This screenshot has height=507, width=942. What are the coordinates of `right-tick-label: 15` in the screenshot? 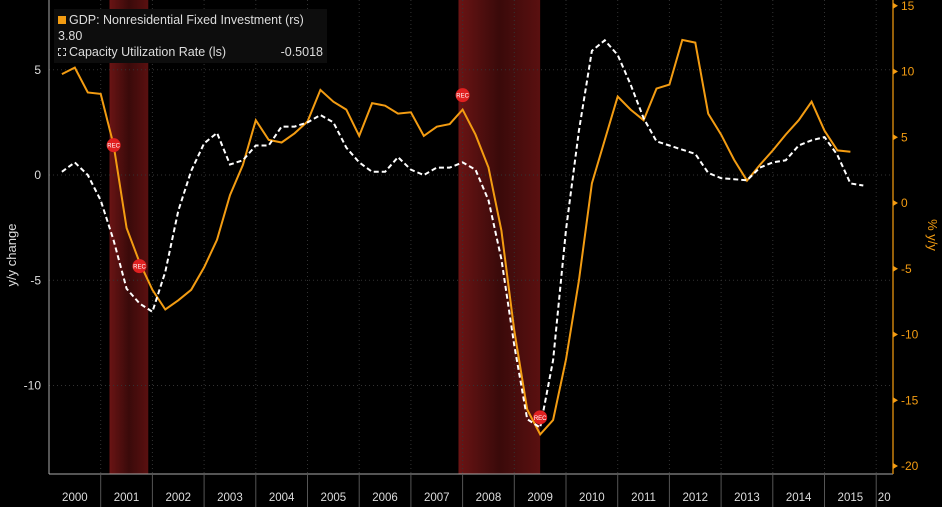 It's located at (908, 6).